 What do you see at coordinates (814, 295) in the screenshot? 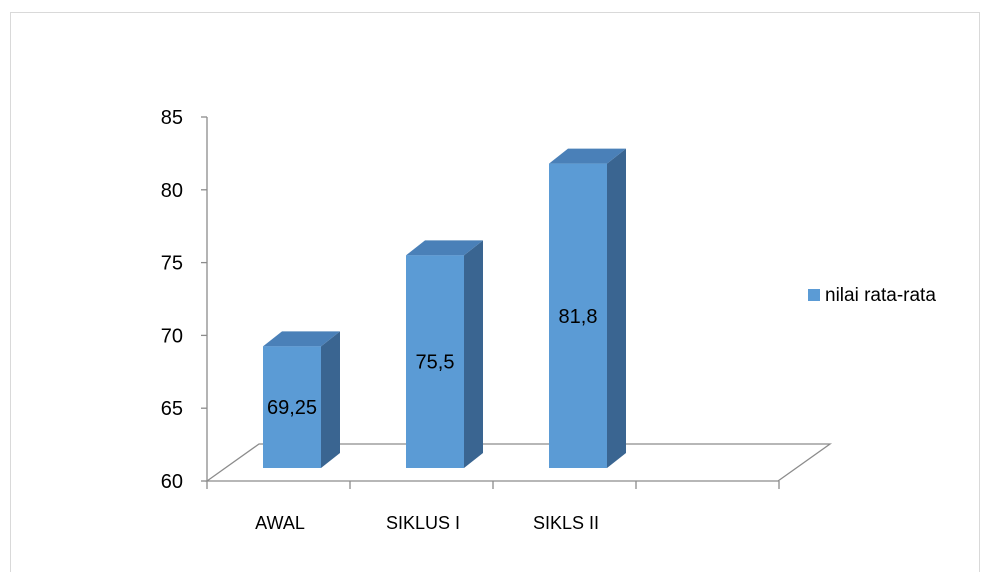
I see `legend-swatch` at bounding box center [814, 295].